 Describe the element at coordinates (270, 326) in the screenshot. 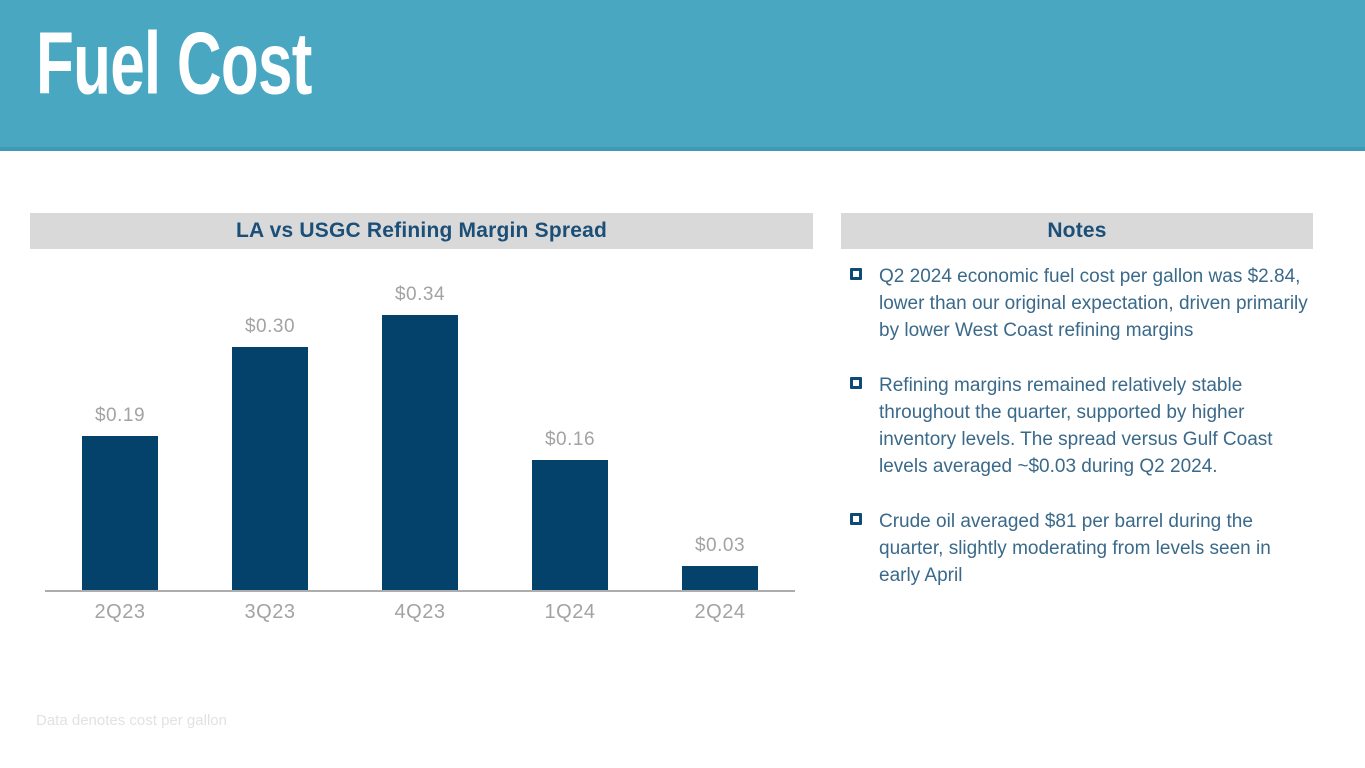

I see `bar-value-label: $0.30` at that location.